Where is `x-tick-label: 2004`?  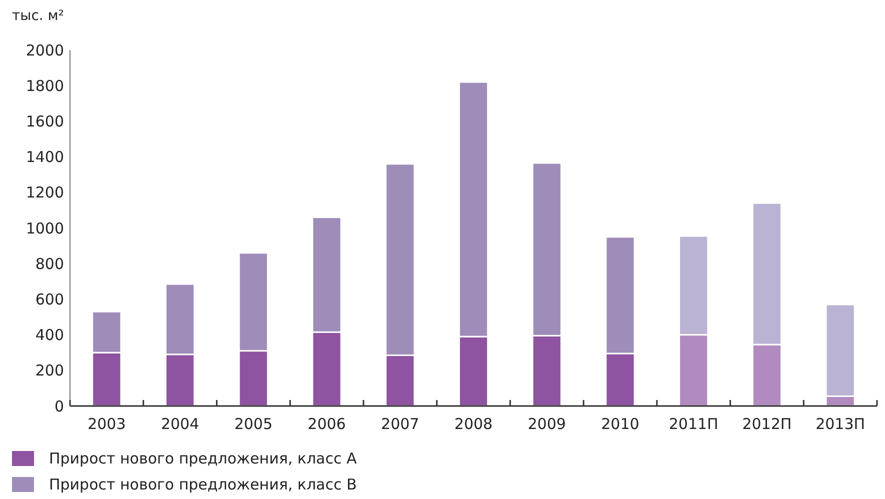
x-tick-label: 2004 is located at coordinates (180, 424).